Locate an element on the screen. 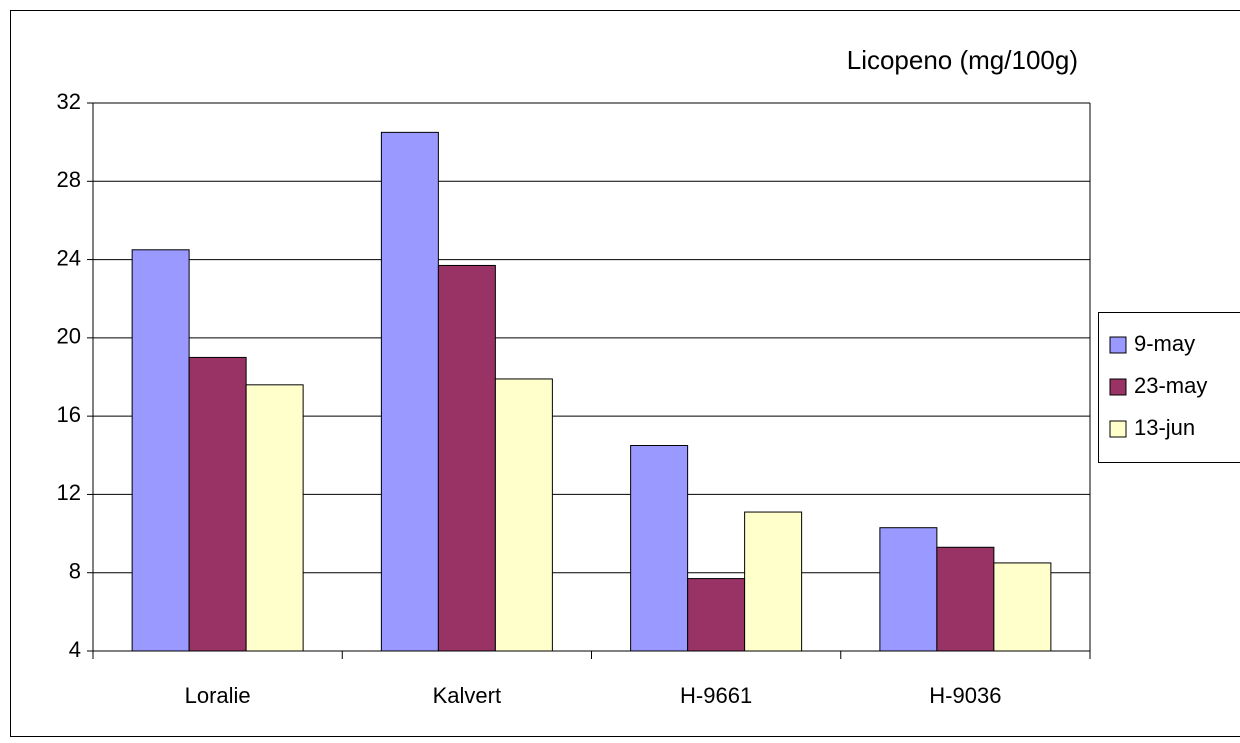 This screenshot has height=743, width=1240. y-tick-label: 28 is located at coordinates (69, 179).